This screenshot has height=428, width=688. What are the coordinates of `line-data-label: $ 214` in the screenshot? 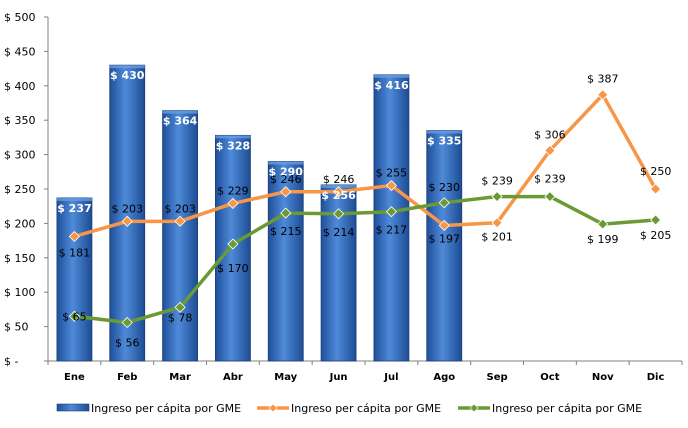 It's located at (339, 232).